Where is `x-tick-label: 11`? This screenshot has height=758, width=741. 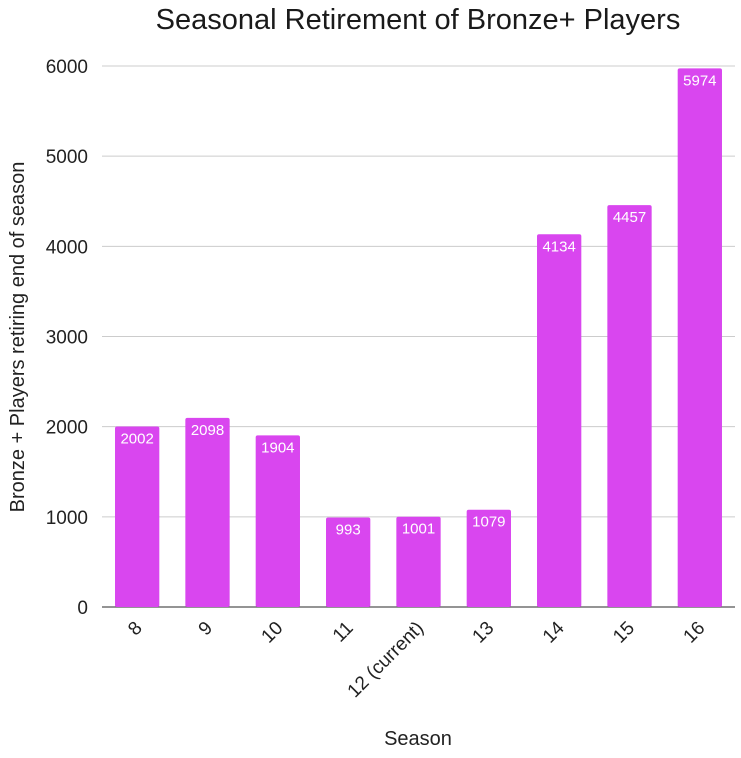 x-tick-label: 11 is located at coordinates (343, 632).